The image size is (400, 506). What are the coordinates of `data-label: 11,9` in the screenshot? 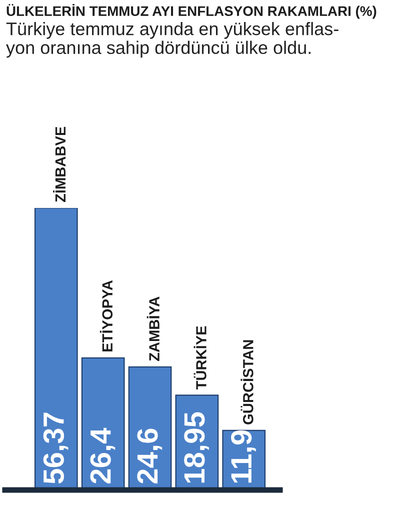 It's located at (243, 456).